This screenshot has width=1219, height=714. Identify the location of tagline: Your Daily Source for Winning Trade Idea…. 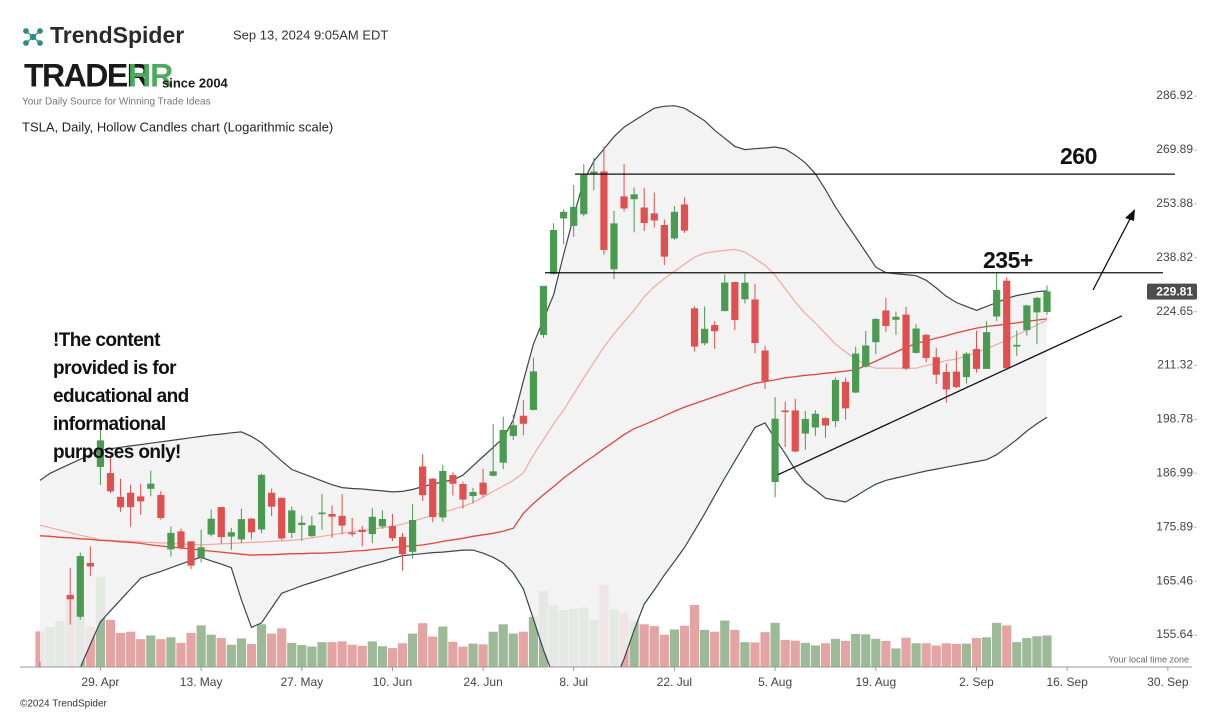
(116, 102).